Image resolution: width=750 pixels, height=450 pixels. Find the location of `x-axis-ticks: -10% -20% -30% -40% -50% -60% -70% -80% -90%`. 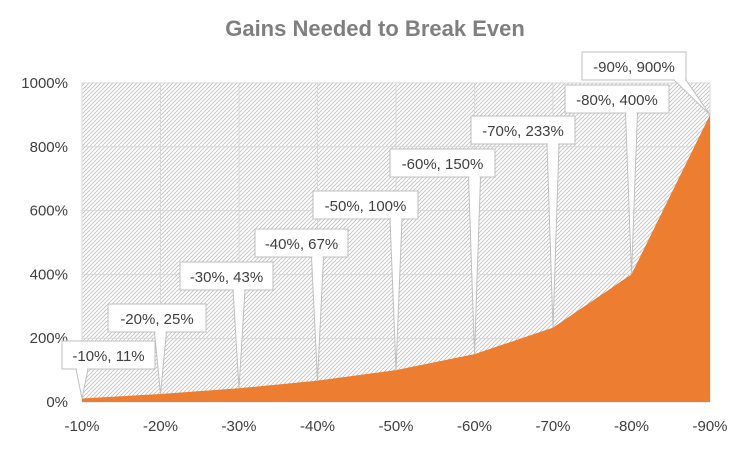

x-axis-ticks: -10% -20% -30% -40% -50% -60% -70% -80% -90% is located at coordinates (395, 426).